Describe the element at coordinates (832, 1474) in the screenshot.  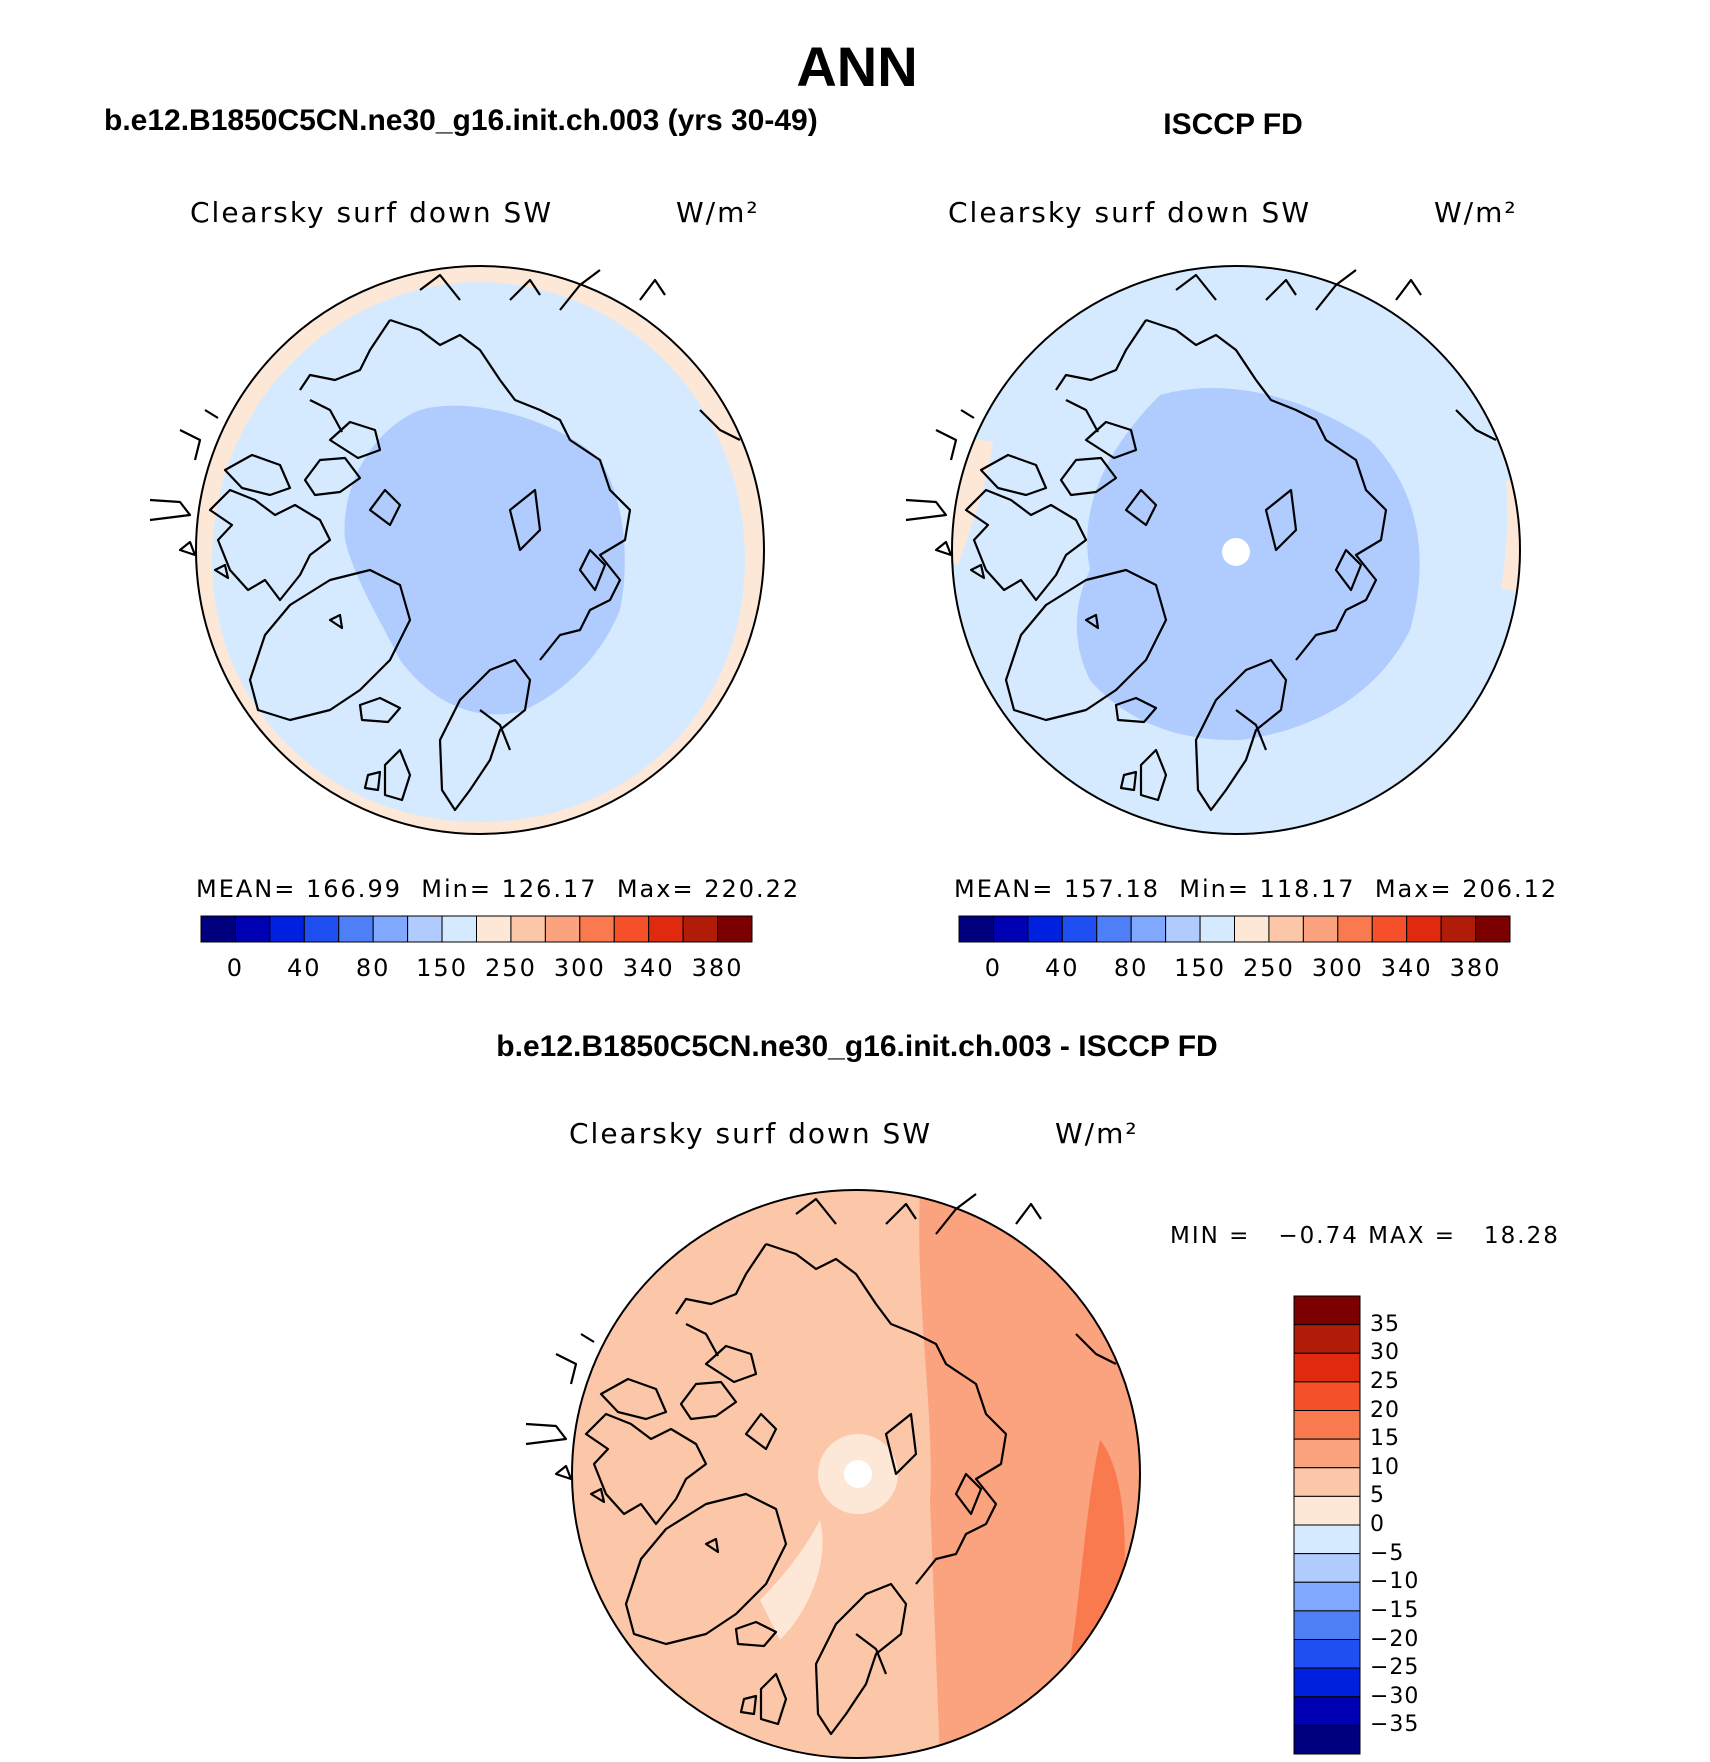
I see `map-difference` at that location.